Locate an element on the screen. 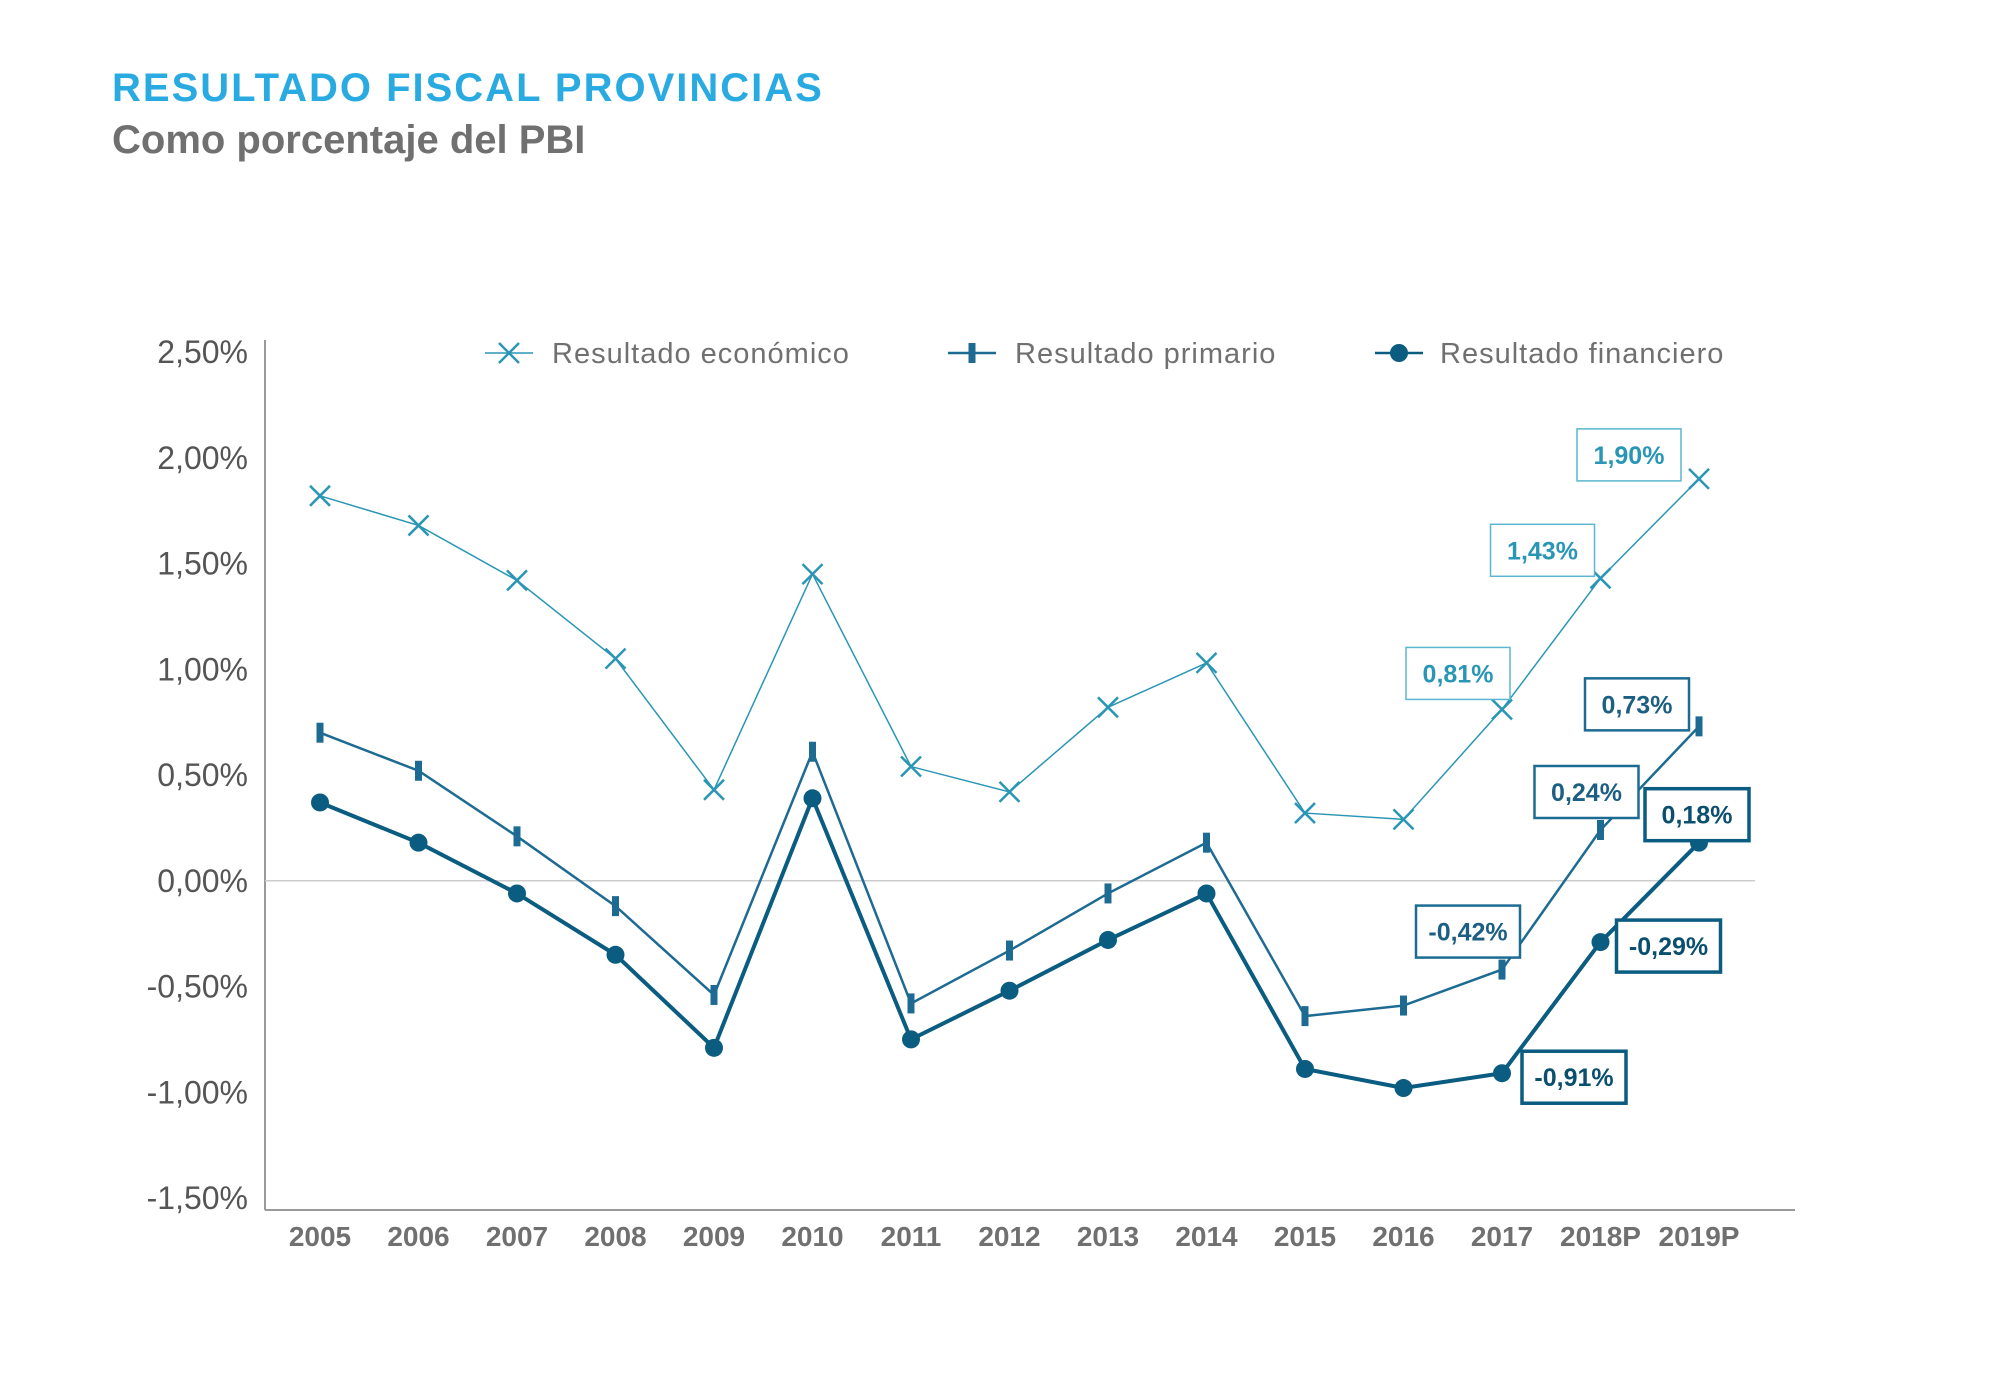 The image size is (2000, 1380). x-tick-label: 2013 is located at coordinates (1108, 1236).